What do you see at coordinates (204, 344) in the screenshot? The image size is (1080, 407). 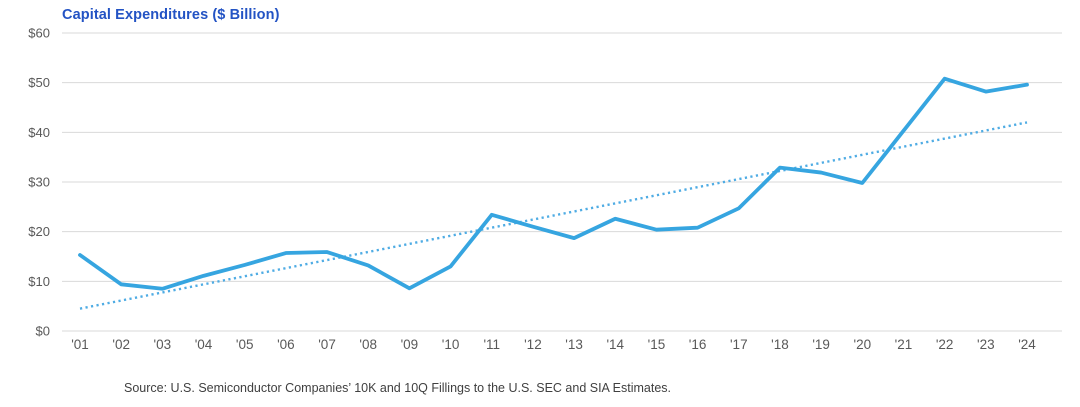 I see `x-axis-tick-label: '04` at bounding box center [204, 344].